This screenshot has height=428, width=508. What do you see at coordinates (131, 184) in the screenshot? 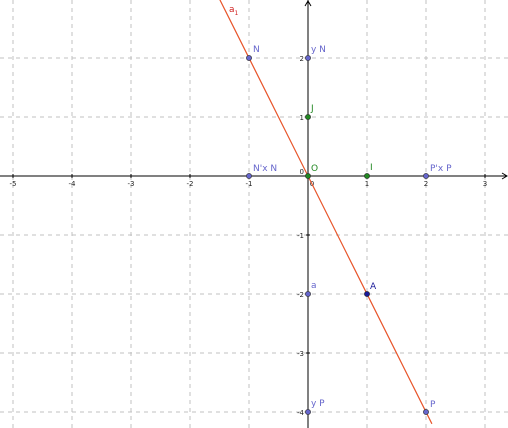
I see `x-tick-label: -3` at bounding box center [131, 184].